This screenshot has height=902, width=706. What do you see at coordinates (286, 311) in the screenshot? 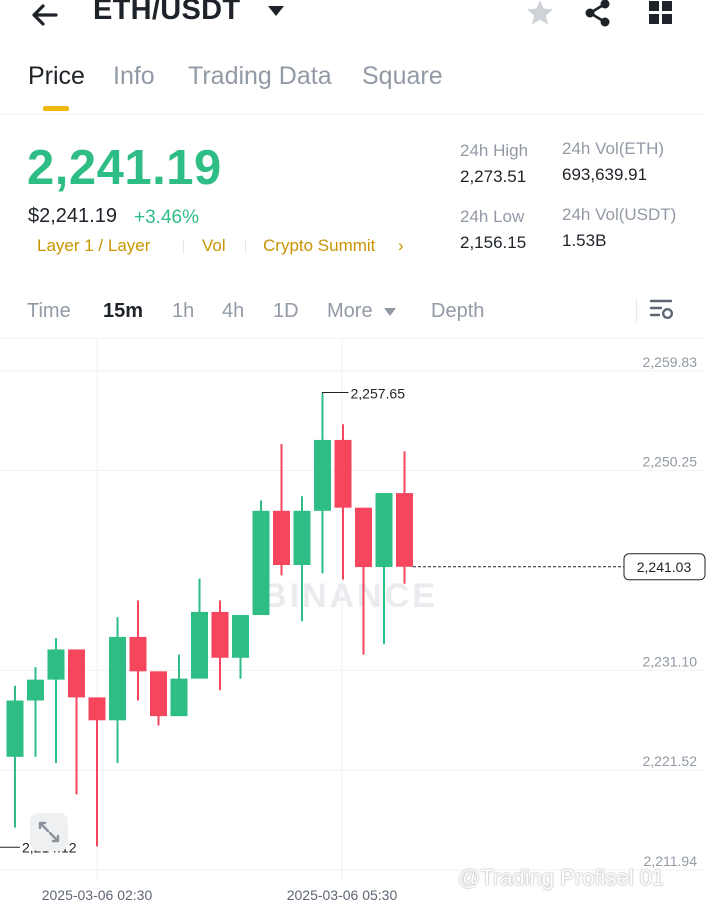
I see `interval-1d: 1D` at bounding box center [286, 311].